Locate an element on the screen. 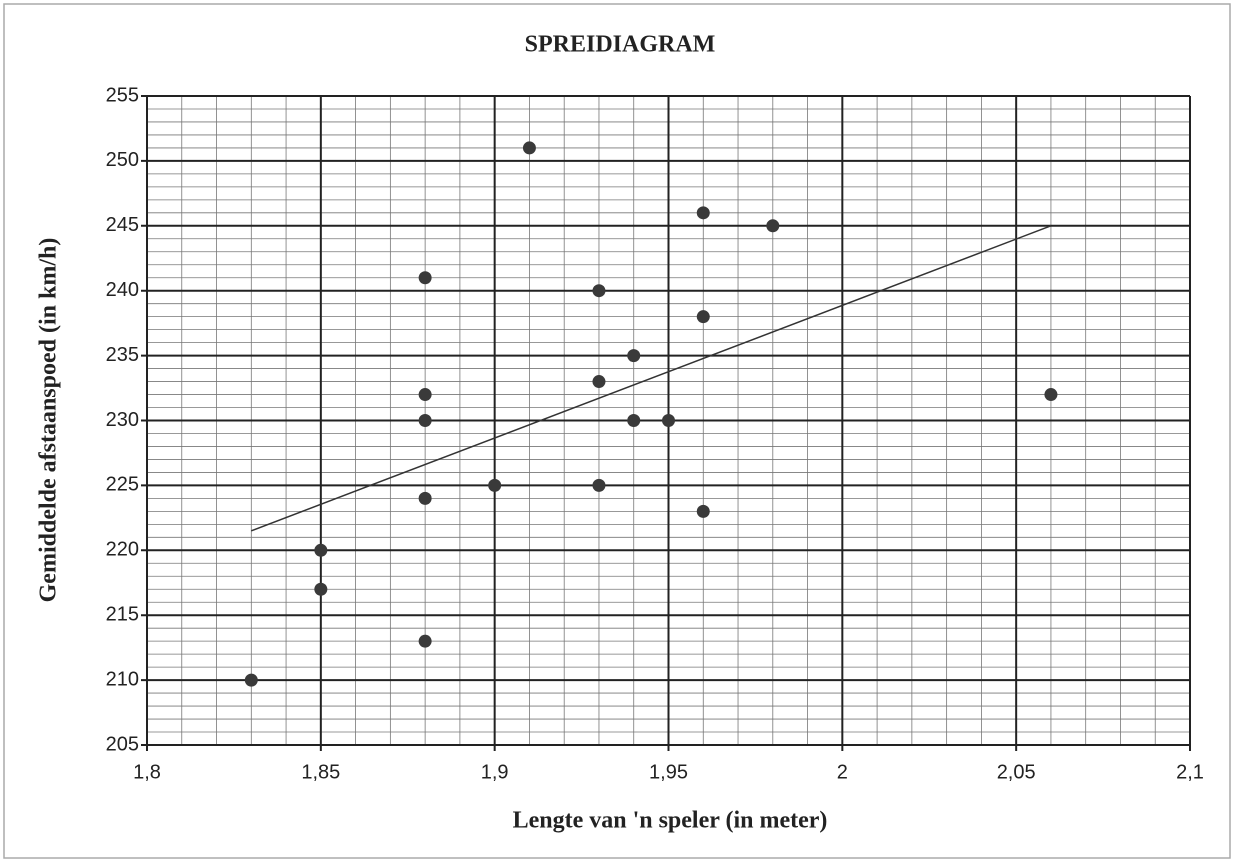 This screenshot has width=1236, height=864. y-tick-label: 220 is located at coordinates (122, 550).